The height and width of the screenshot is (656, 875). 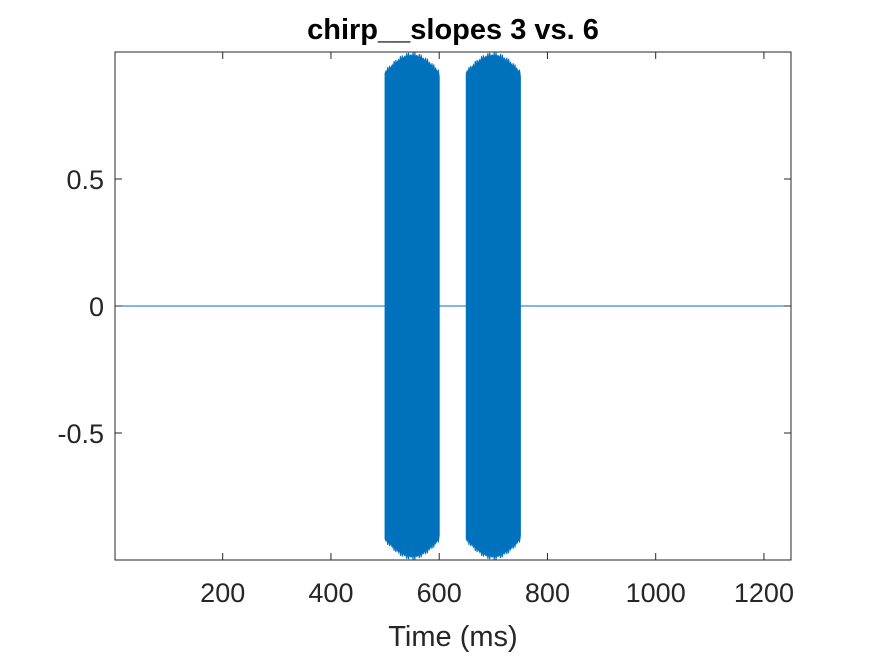 I want to click on chart-title: chirp__slopes 3 vs. 6, so click(x=453, y=30).